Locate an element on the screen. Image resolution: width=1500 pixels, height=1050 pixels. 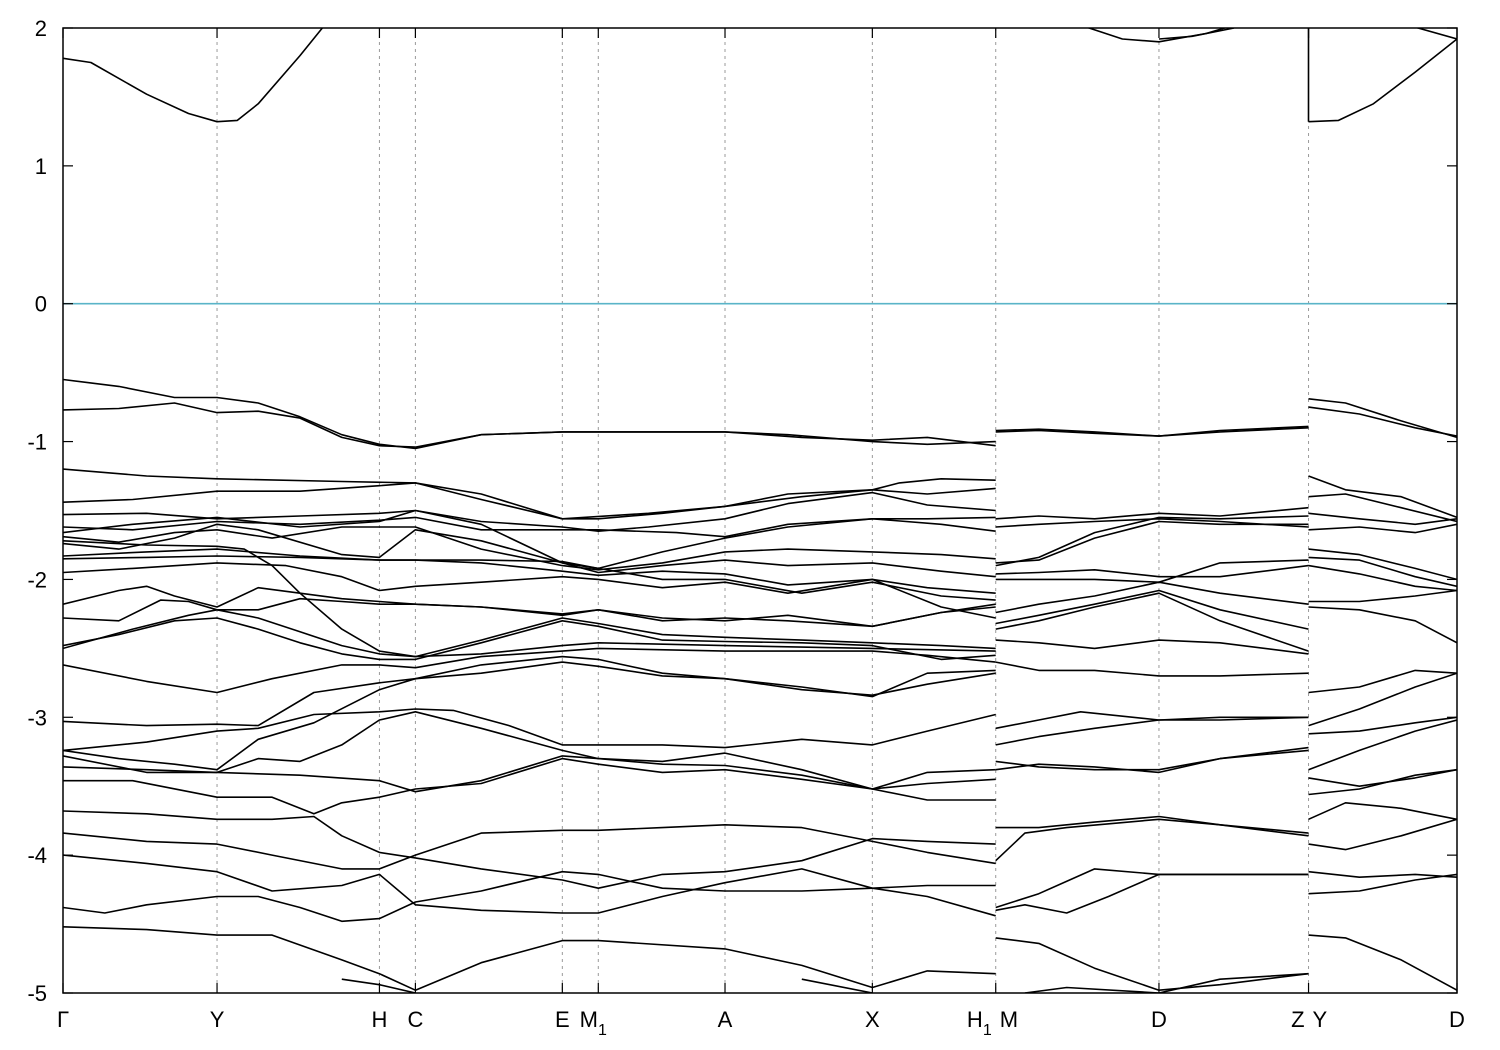
x-kpoint-label: M1 is located at coordinates (593, 1023).